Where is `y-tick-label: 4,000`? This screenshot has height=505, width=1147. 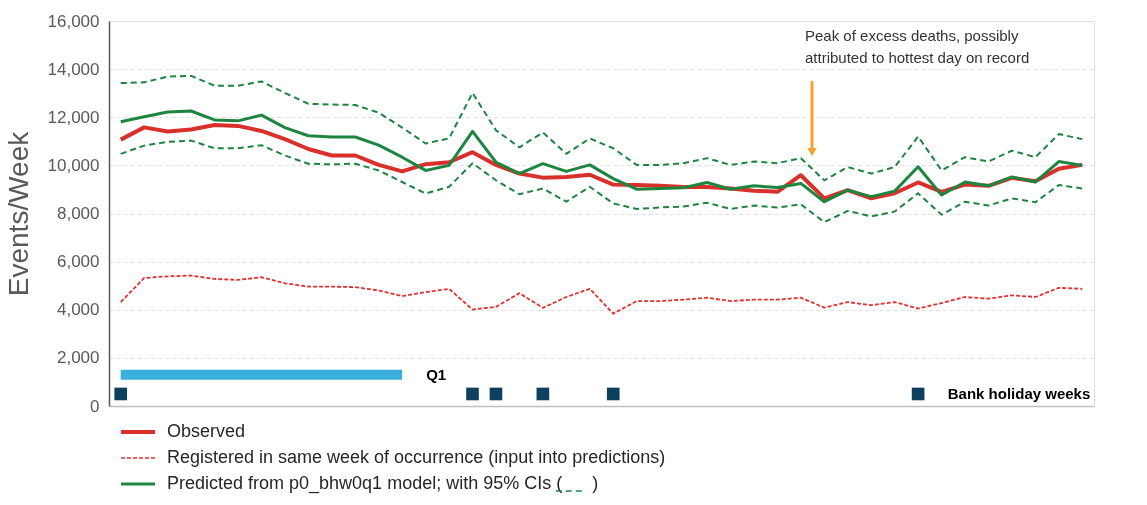
y-tick-label: 4,000 is located at coordinates (78, 310).